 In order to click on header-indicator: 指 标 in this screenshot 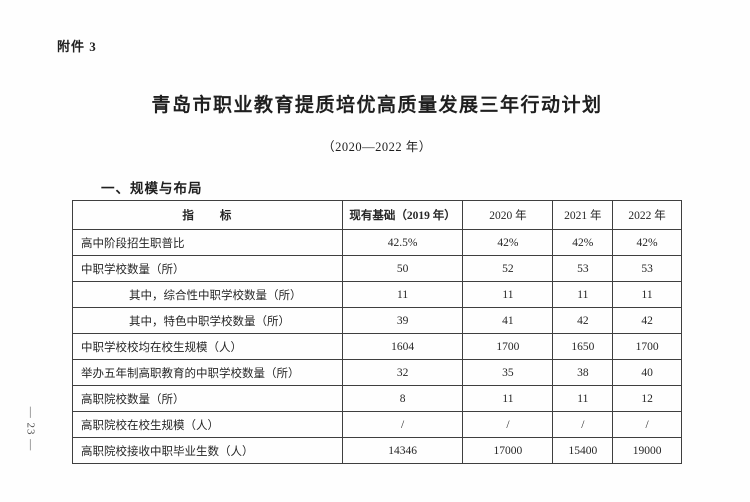, I will do `click(207, 215)`.